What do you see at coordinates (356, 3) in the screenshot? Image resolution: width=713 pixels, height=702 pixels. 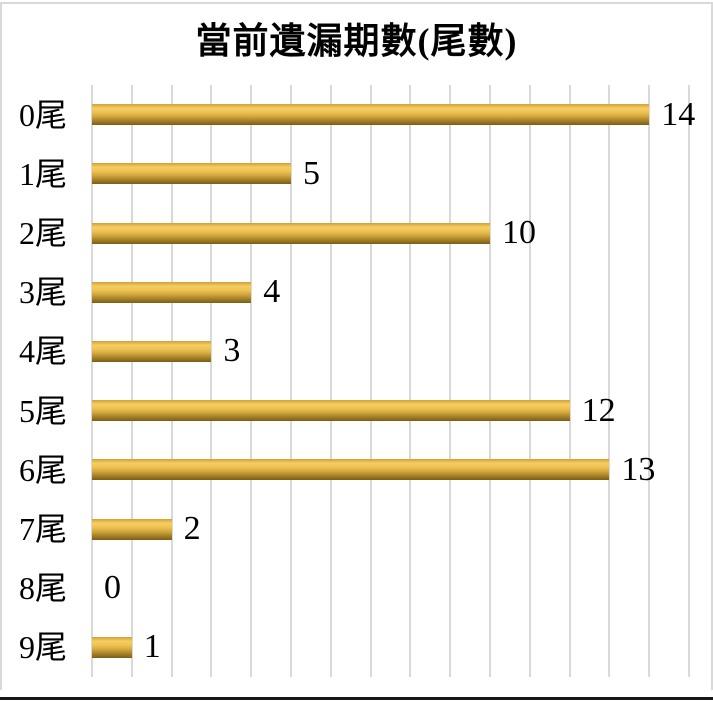 I see `chart-border-top` at bounding box center [356, 3].